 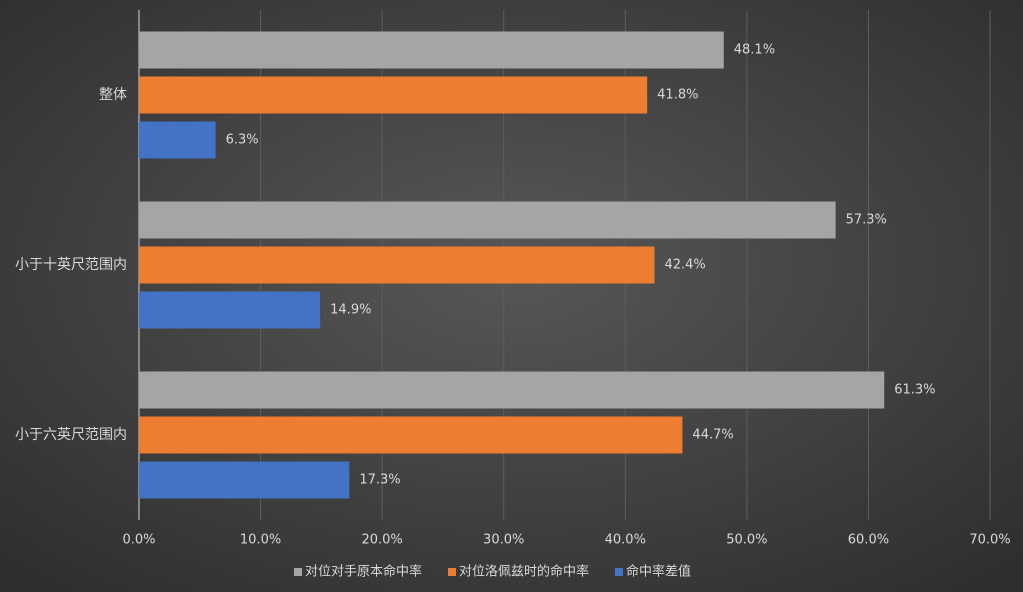 I want to click on data-label: 14.9%, so click(x=350, y=310).